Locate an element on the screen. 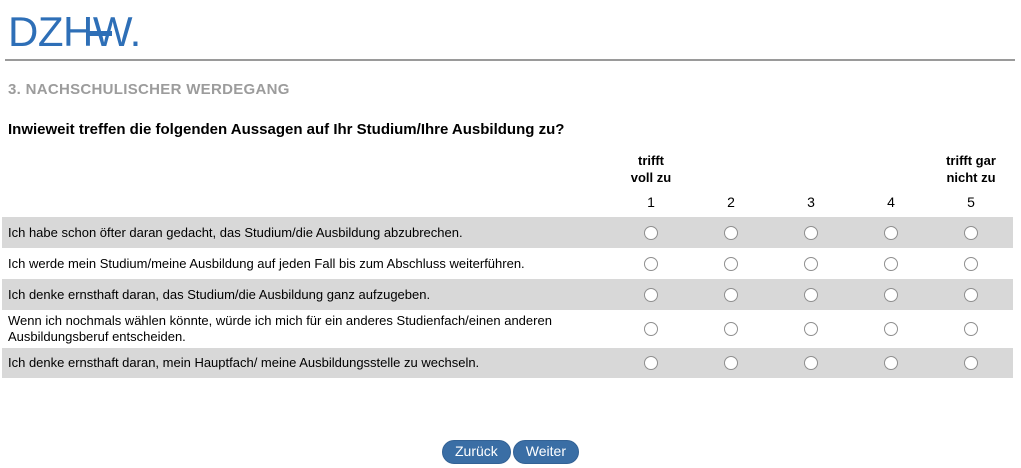 The image size is (1021, 468). dzhw-logo: DZHW. is located at coordinates (74, 31).